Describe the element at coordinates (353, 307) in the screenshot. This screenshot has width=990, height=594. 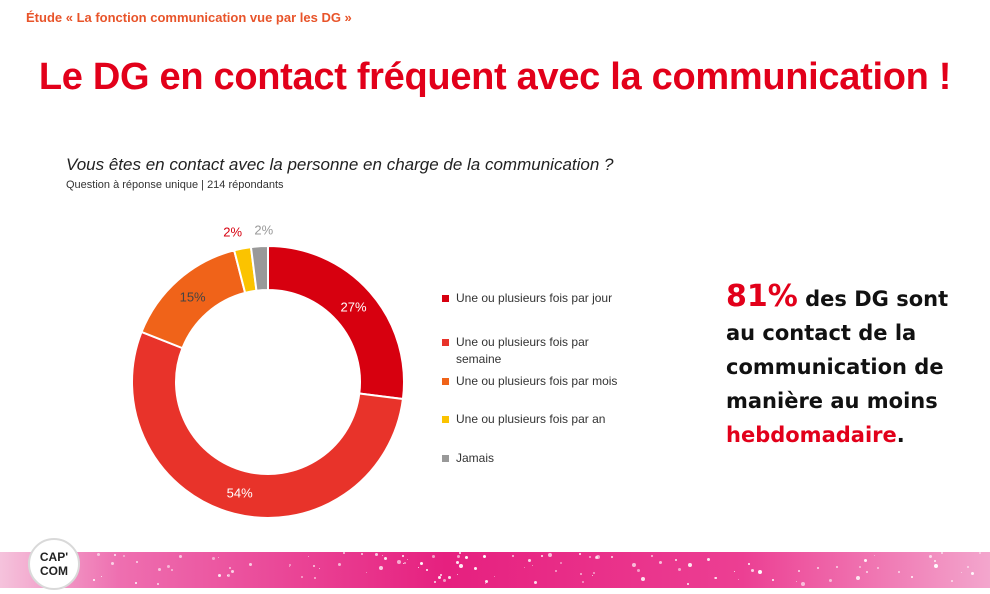
I see `donut-data-label: 27%` at that location.